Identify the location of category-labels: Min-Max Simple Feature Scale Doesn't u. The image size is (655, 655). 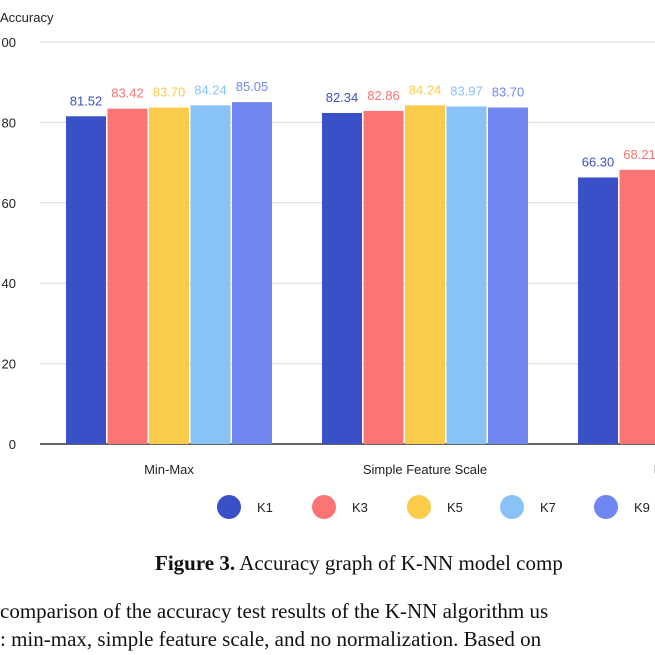
(399, 469).